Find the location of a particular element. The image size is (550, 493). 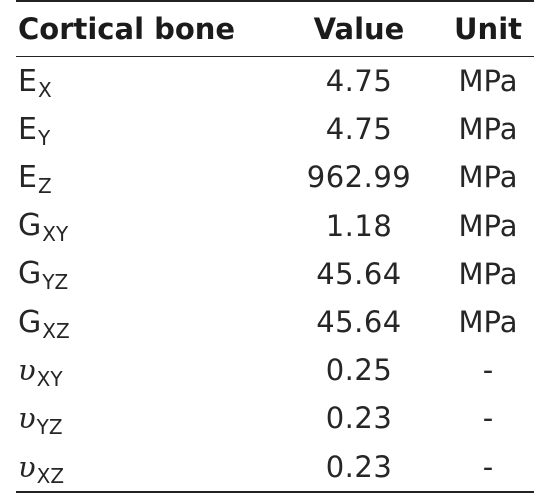

table-row: υXY 0.25 - is located at coordinates (275, 370).